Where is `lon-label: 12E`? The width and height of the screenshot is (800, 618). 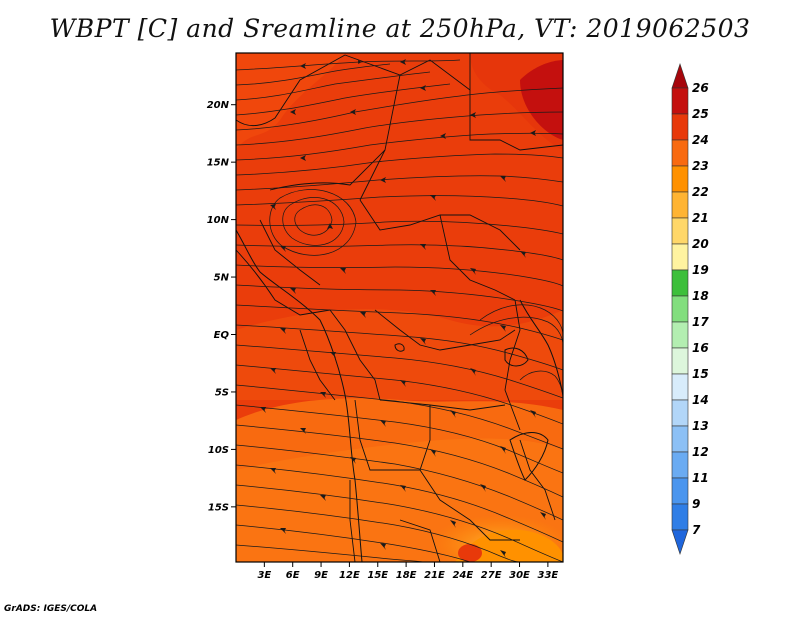 lon-label: 12E is located at coordinates (349, 575).